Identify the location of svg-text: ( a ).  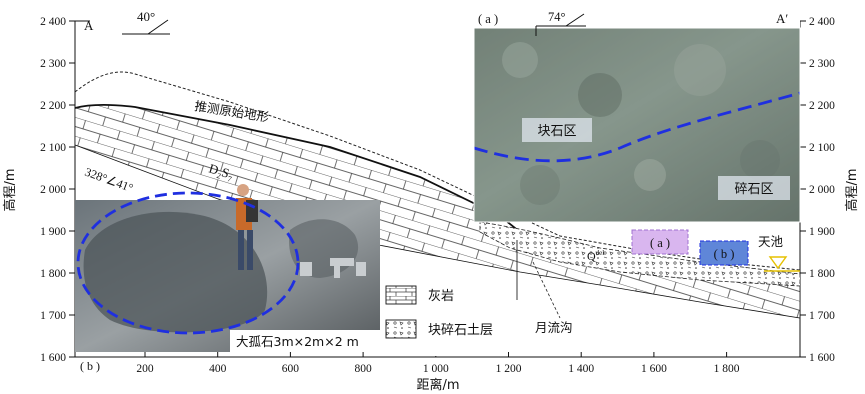
(660, 243).